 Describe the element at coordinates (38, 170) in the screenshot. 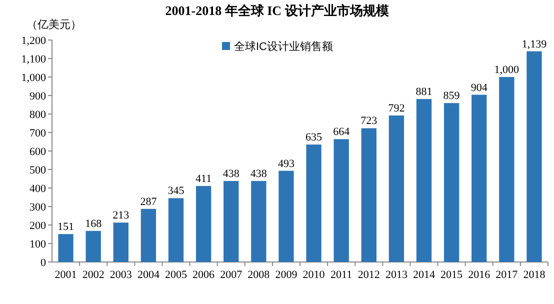

I see `ytick: 500` at that location.